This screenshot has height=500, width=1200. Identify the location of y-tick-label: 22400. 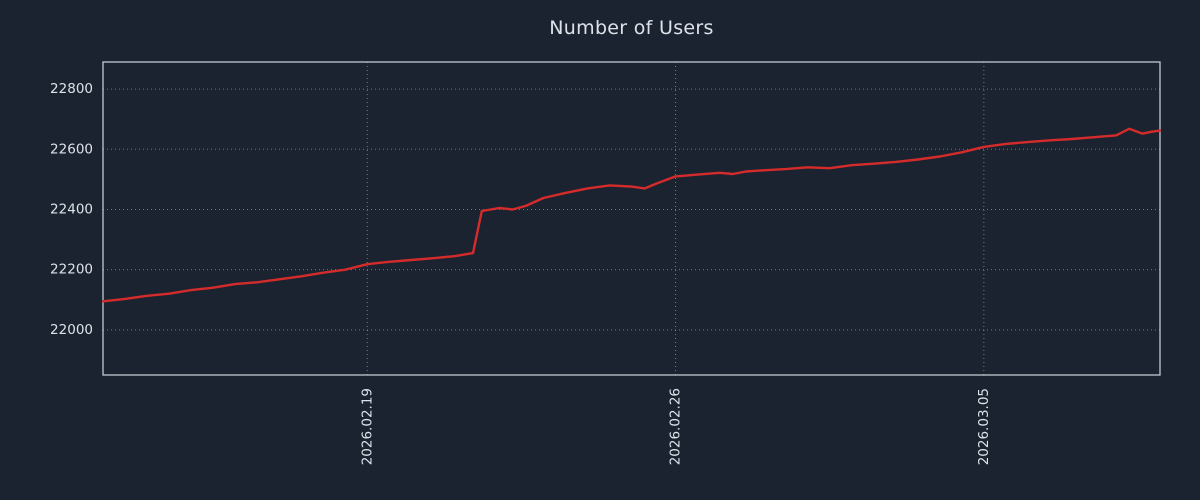
(71, 209).